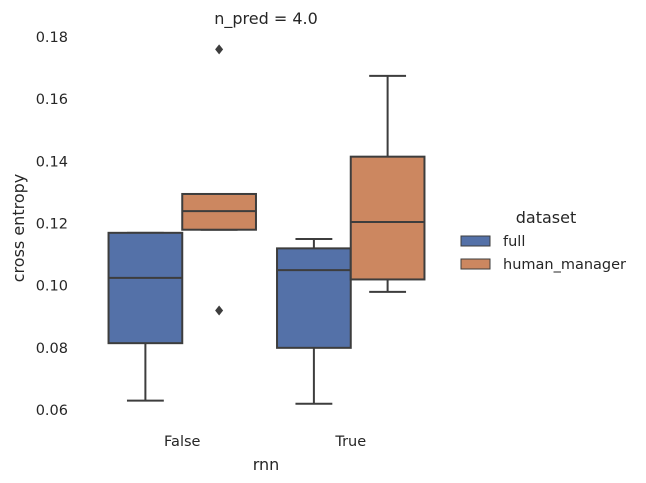 The height and width of the screenshot is (483, 646). What do you see at coordinates (265, 442) in the screenshot?
I see `x-axis-ticks: False True` at bounding box center [265, 442].